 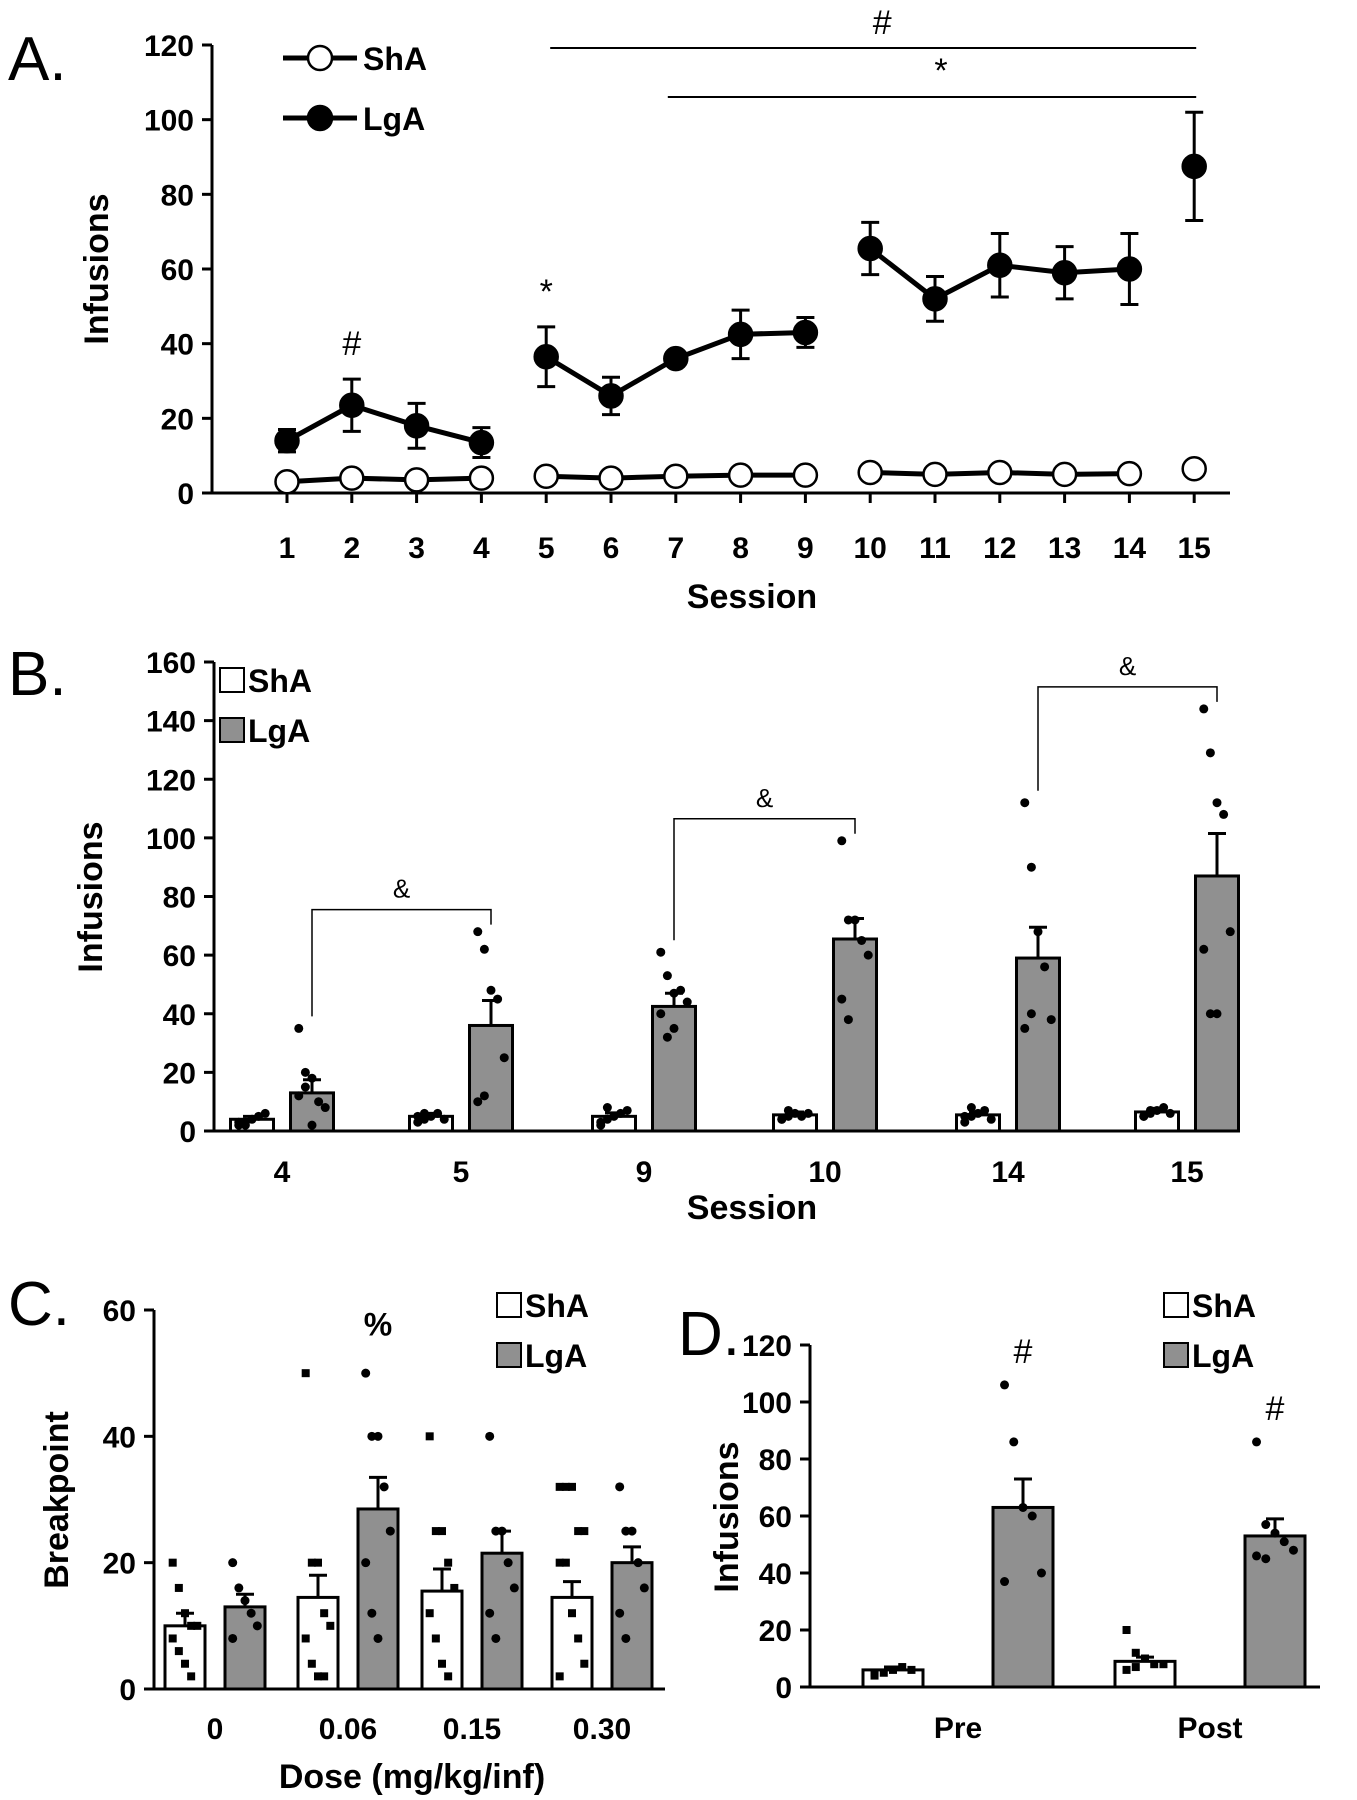 What do you see at coordinates (171, 722) in the screenshot?
I see `y-tick-label: 140` at bounding box center [171, 722].